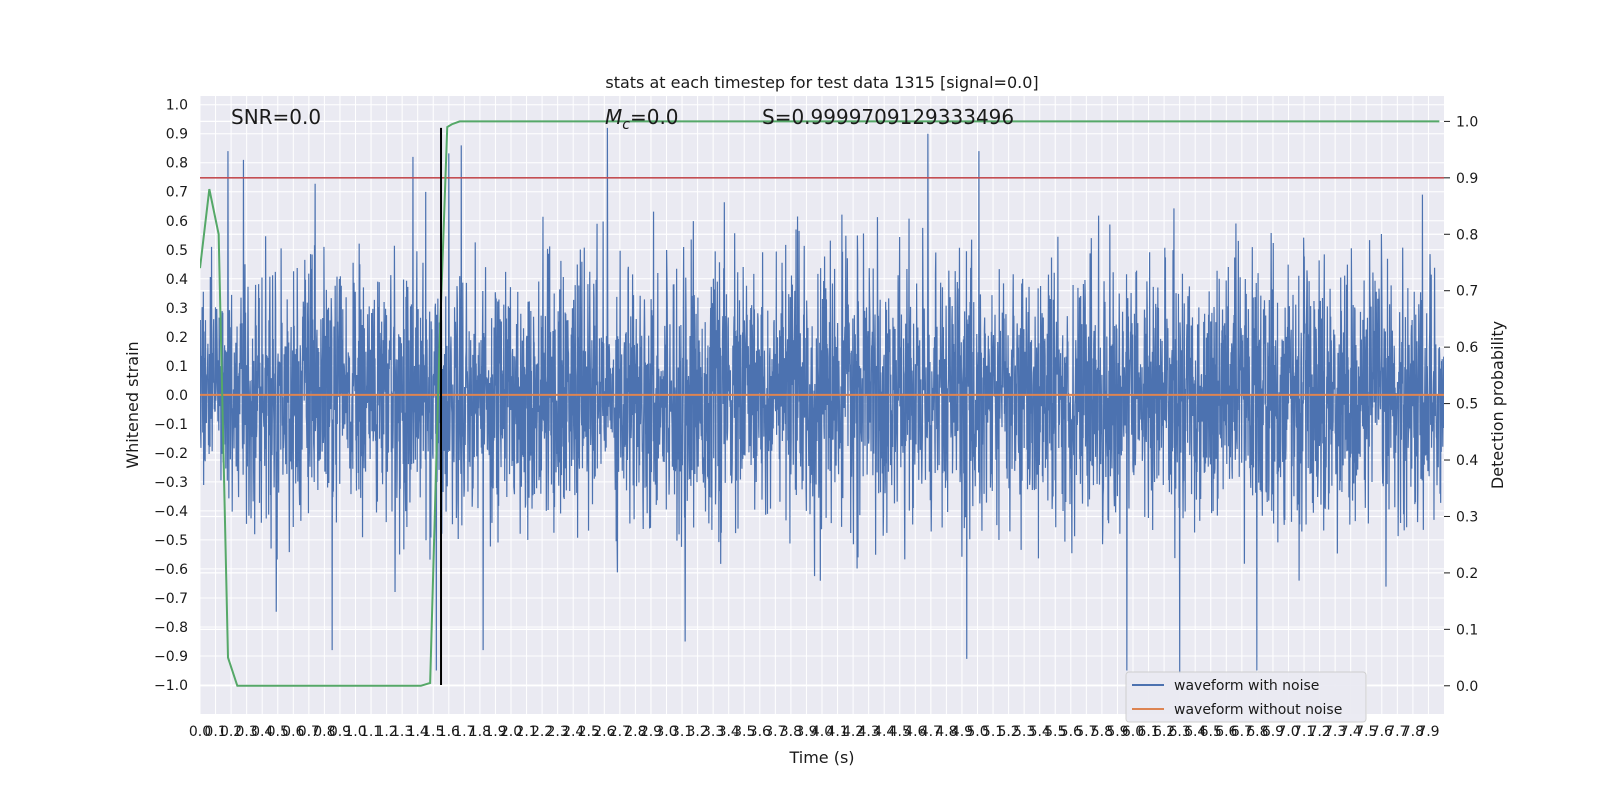 This screenshot has height=800, width=1600. What do you see at coordinates (729, 732) in the screenshot?
I see `x-tick-label: 3.4` at bounding box center [729, 732].